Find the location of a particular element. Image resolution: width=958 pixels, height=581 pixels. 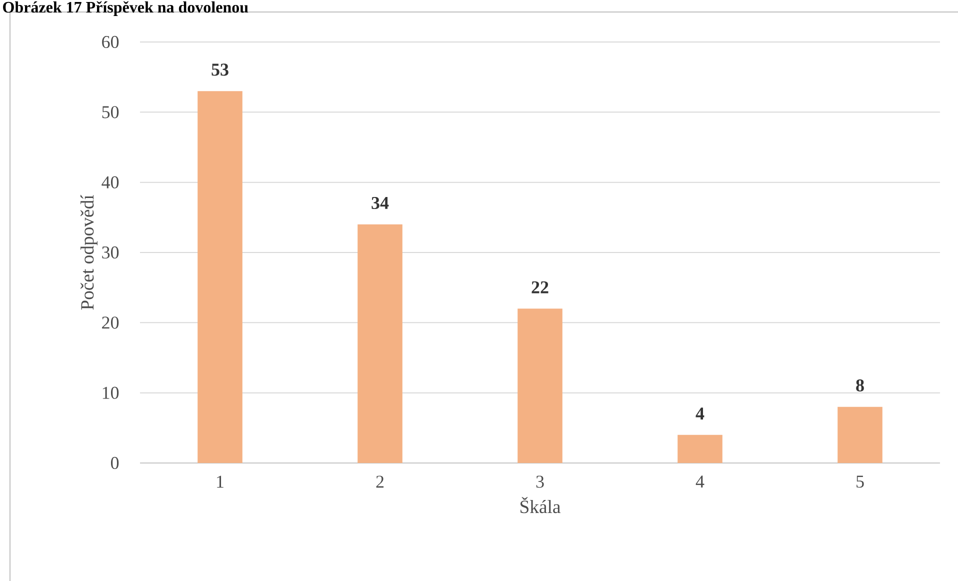

y-tick-label: 30 is located at coordinates (110, 252).